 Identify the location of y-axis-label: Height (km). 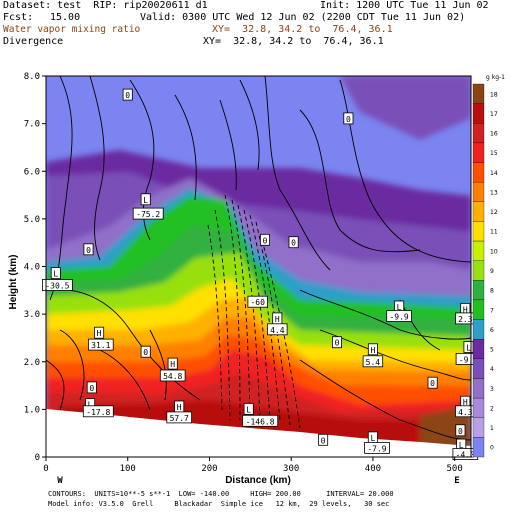
(13, 282).